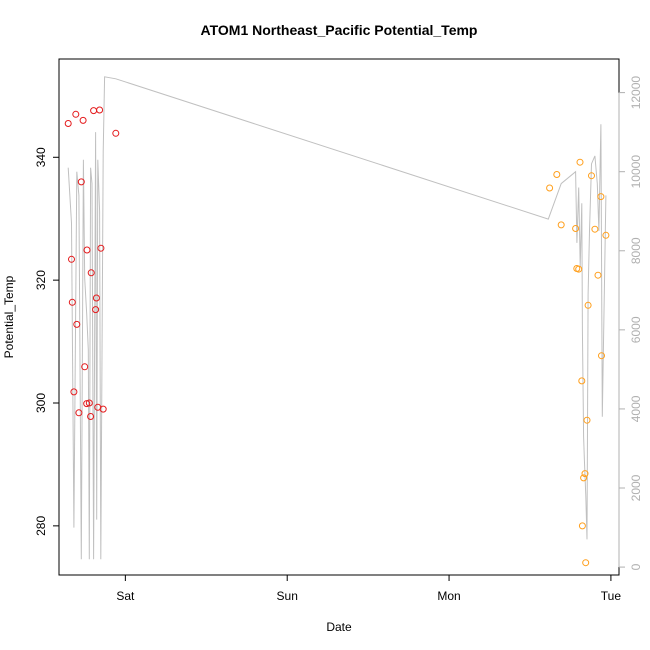  Describe the element at coordinates (369, 588) in the screenshot. I see `x-axis: Sat Sun Mon Tue` at that location.